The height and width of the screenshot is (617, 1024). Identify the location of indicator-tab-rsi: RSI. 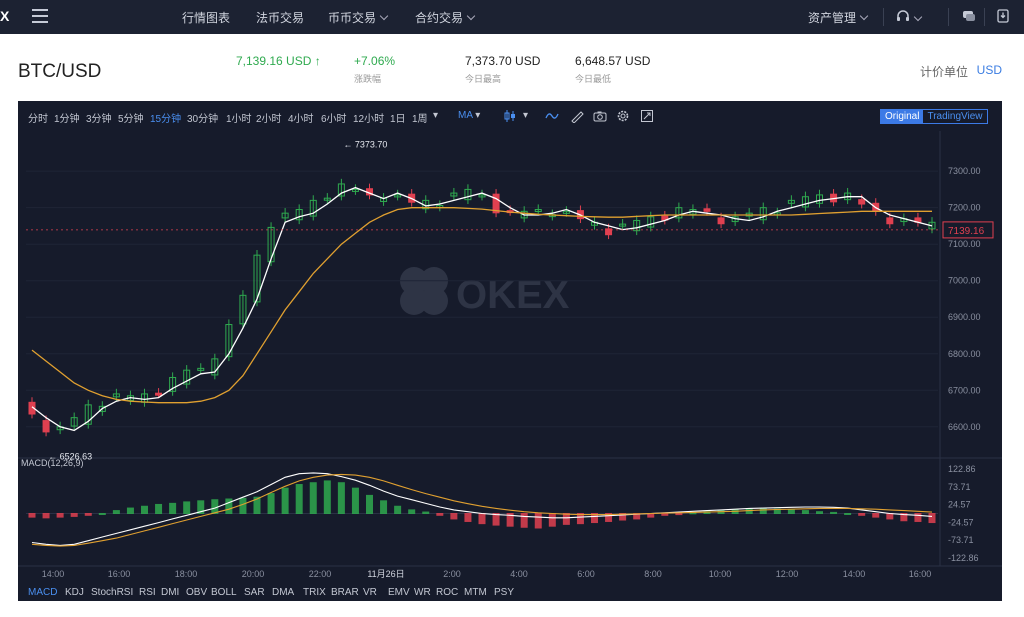
(147, 592).